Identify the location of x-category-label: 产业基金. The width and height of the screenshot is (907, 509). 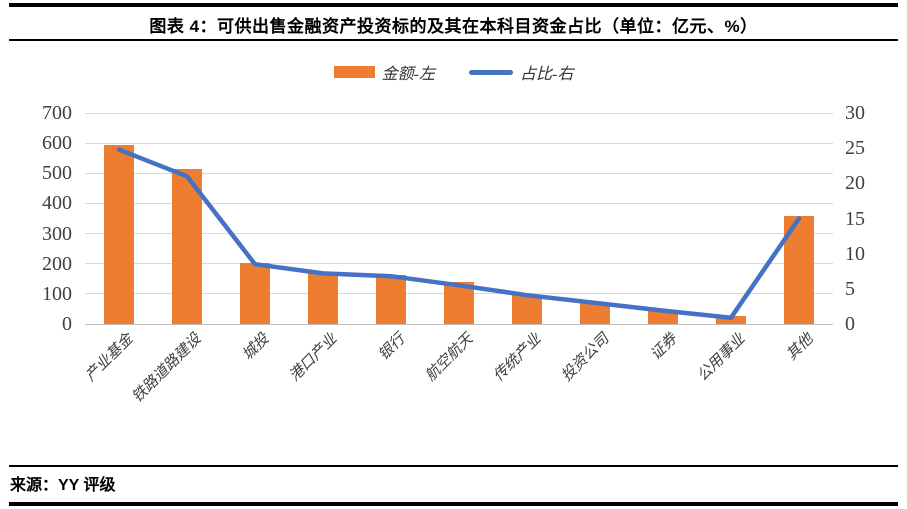
(109, 358).